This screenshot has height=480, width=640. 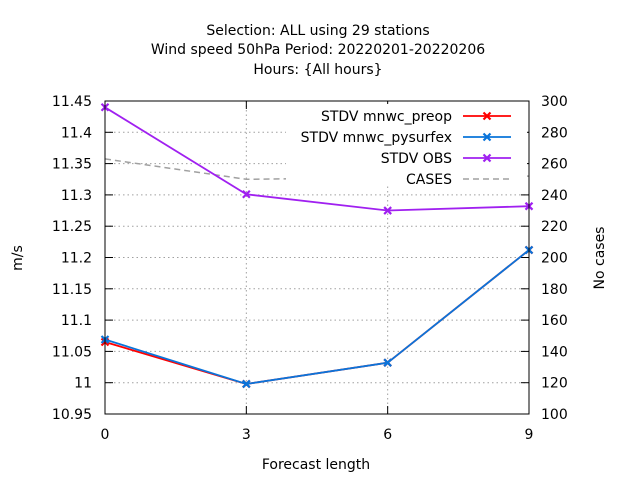 I want to click on y-tick-label: 11.2, so click(x=76, y=259).